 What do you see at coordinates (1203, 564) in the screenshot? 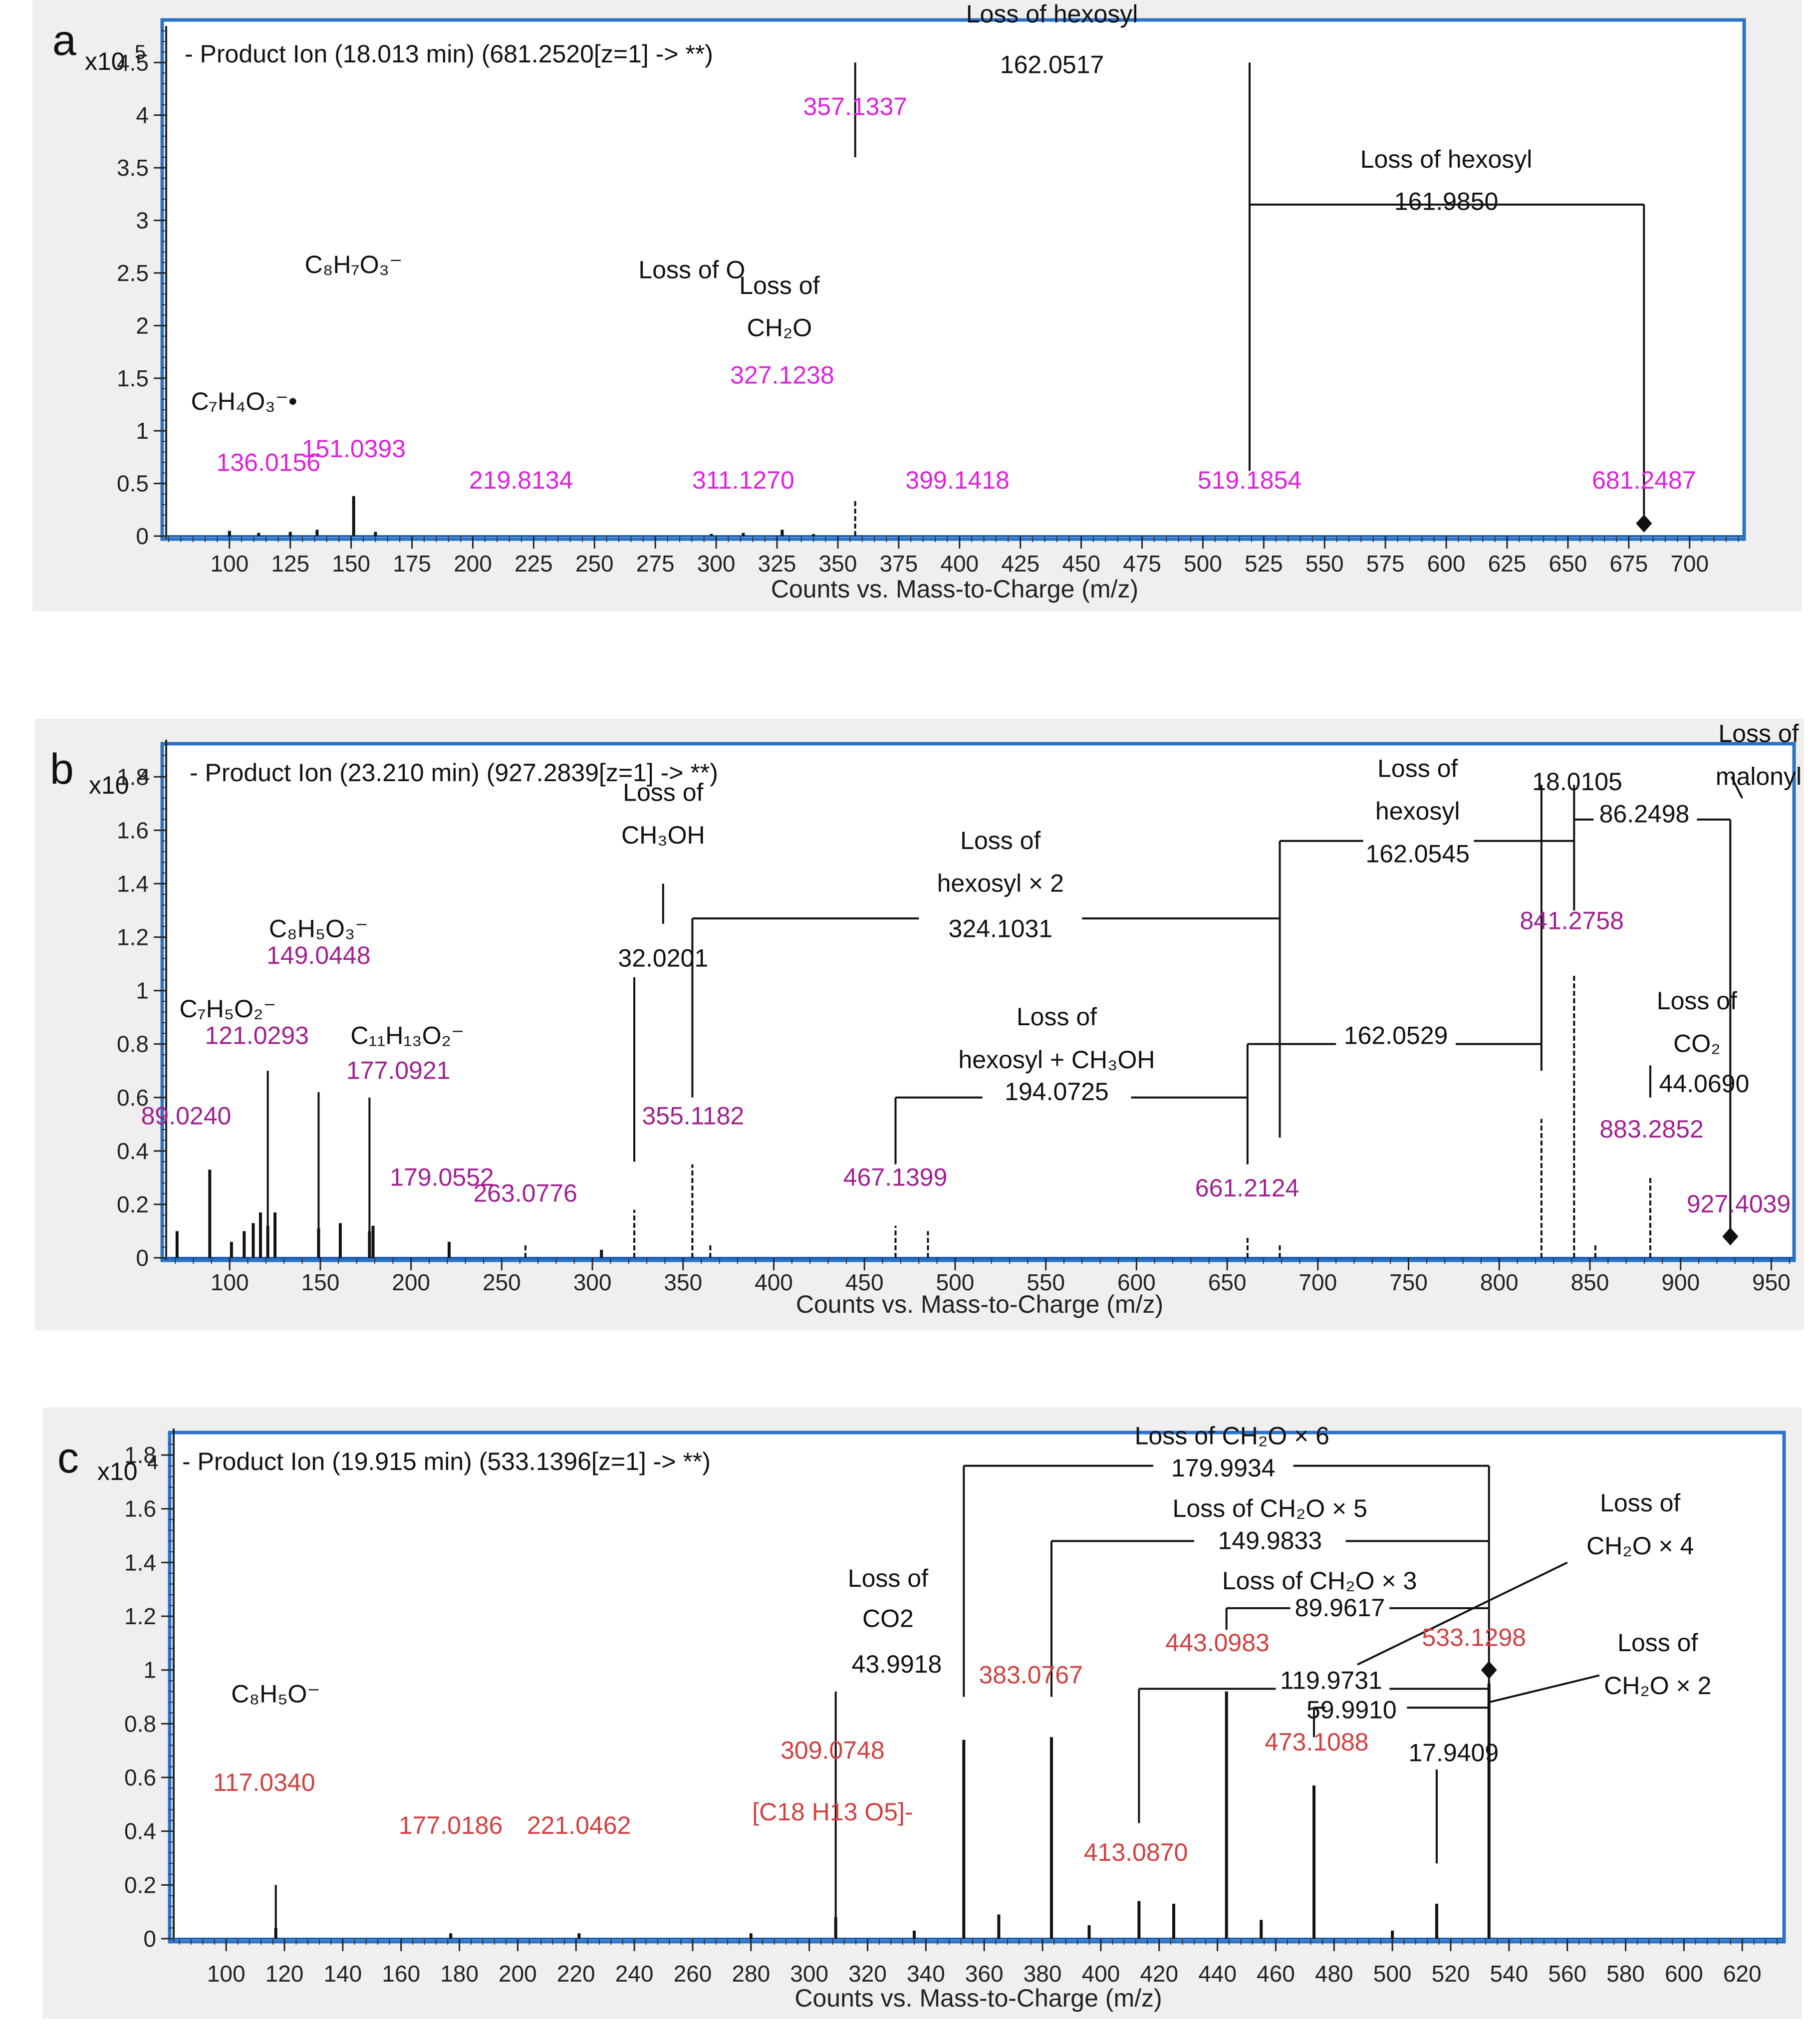
I see `x-tick-label: 500` at bounding box center [1203, 564].